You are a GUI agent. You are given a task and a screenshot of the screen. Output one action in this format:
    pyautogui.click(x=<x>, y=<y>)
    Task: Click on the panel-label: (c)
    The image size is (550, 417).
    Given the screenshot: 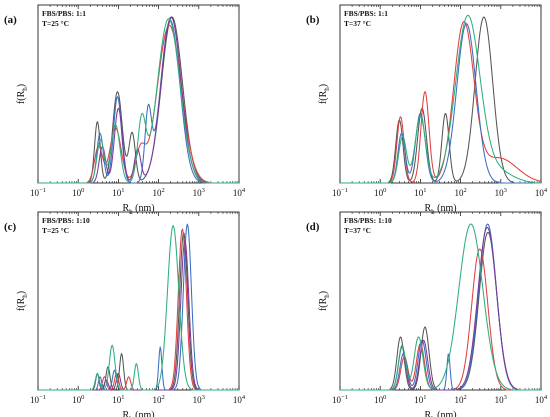 What is the action you would take?
    pyautogui.click(x=10, y=227)
    